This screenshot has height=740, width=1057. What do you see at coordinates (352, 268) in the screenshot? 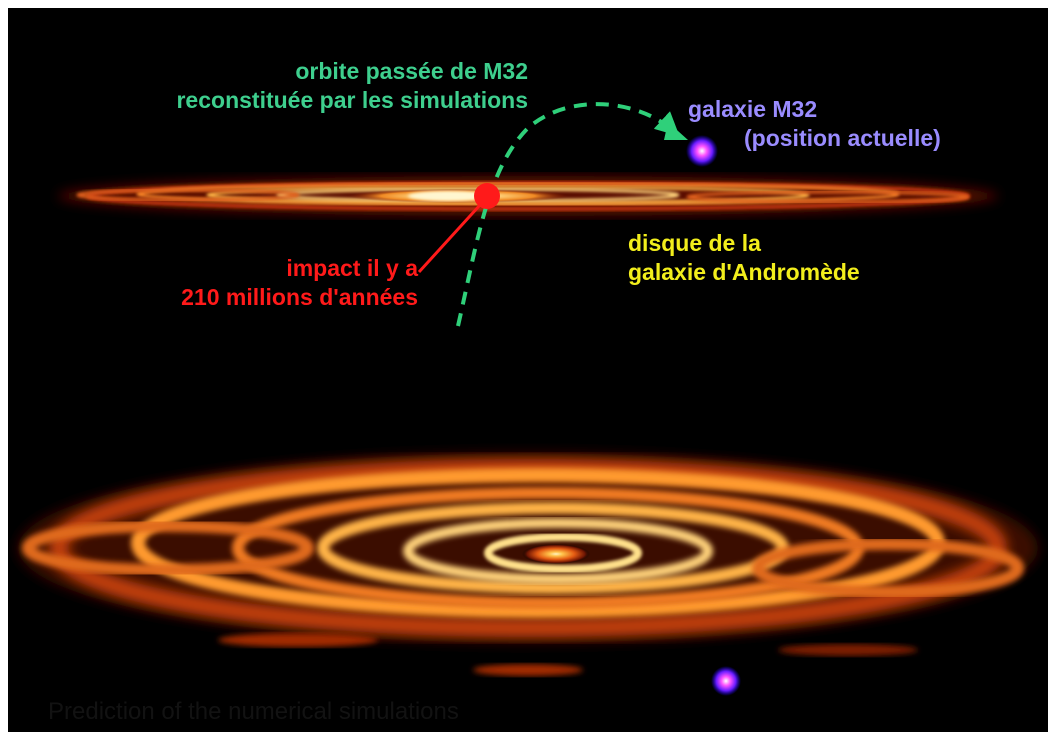
I see `impact-label-line1: impact il y a` at bounding box center [352, 268].